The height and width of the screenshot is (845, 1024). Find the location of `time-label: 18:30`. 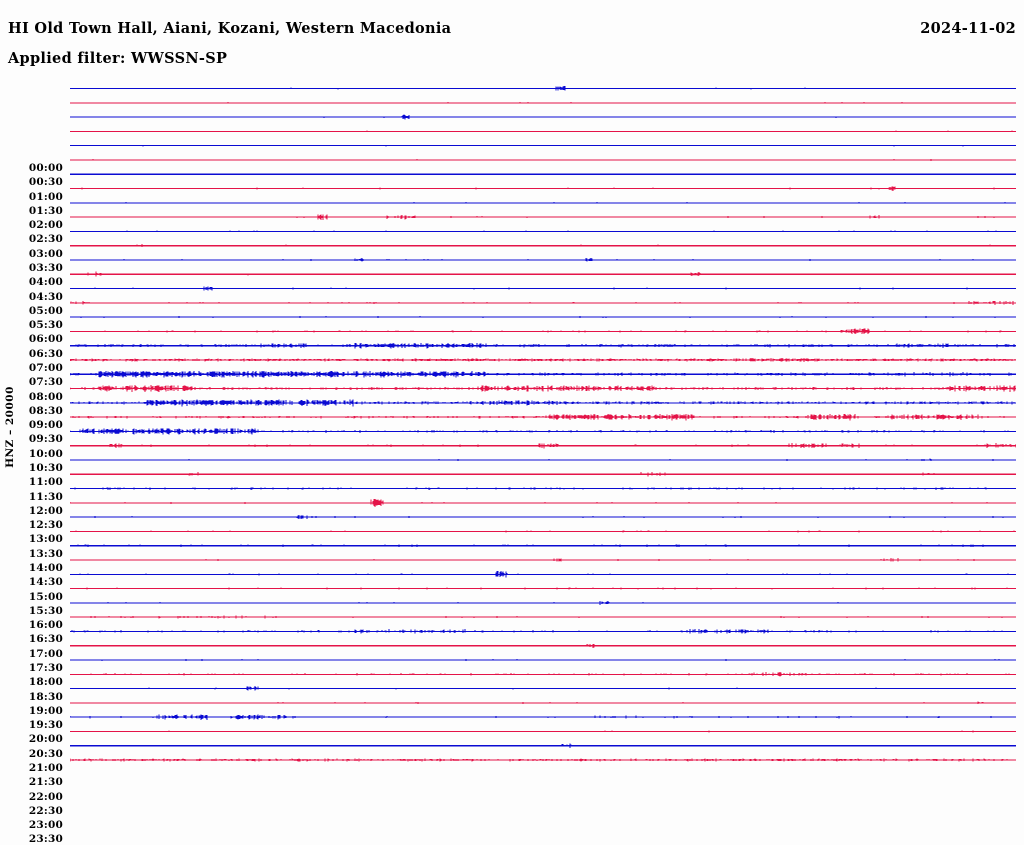

time-label: 18:30 is located at coordinates (45, 696).